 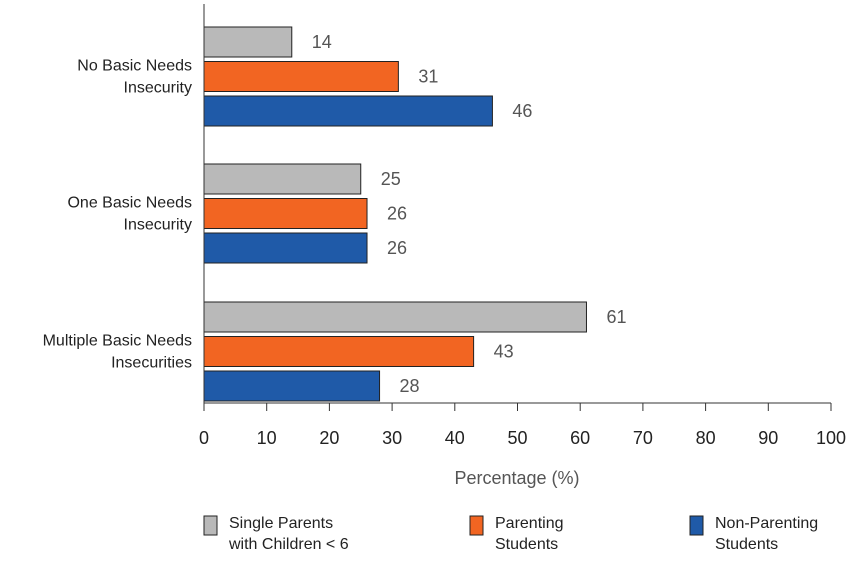 What do you see at coordinates (768, 438) in the screenshot?
I see `x-tick-label: 90` at bounding box center [768, 438].